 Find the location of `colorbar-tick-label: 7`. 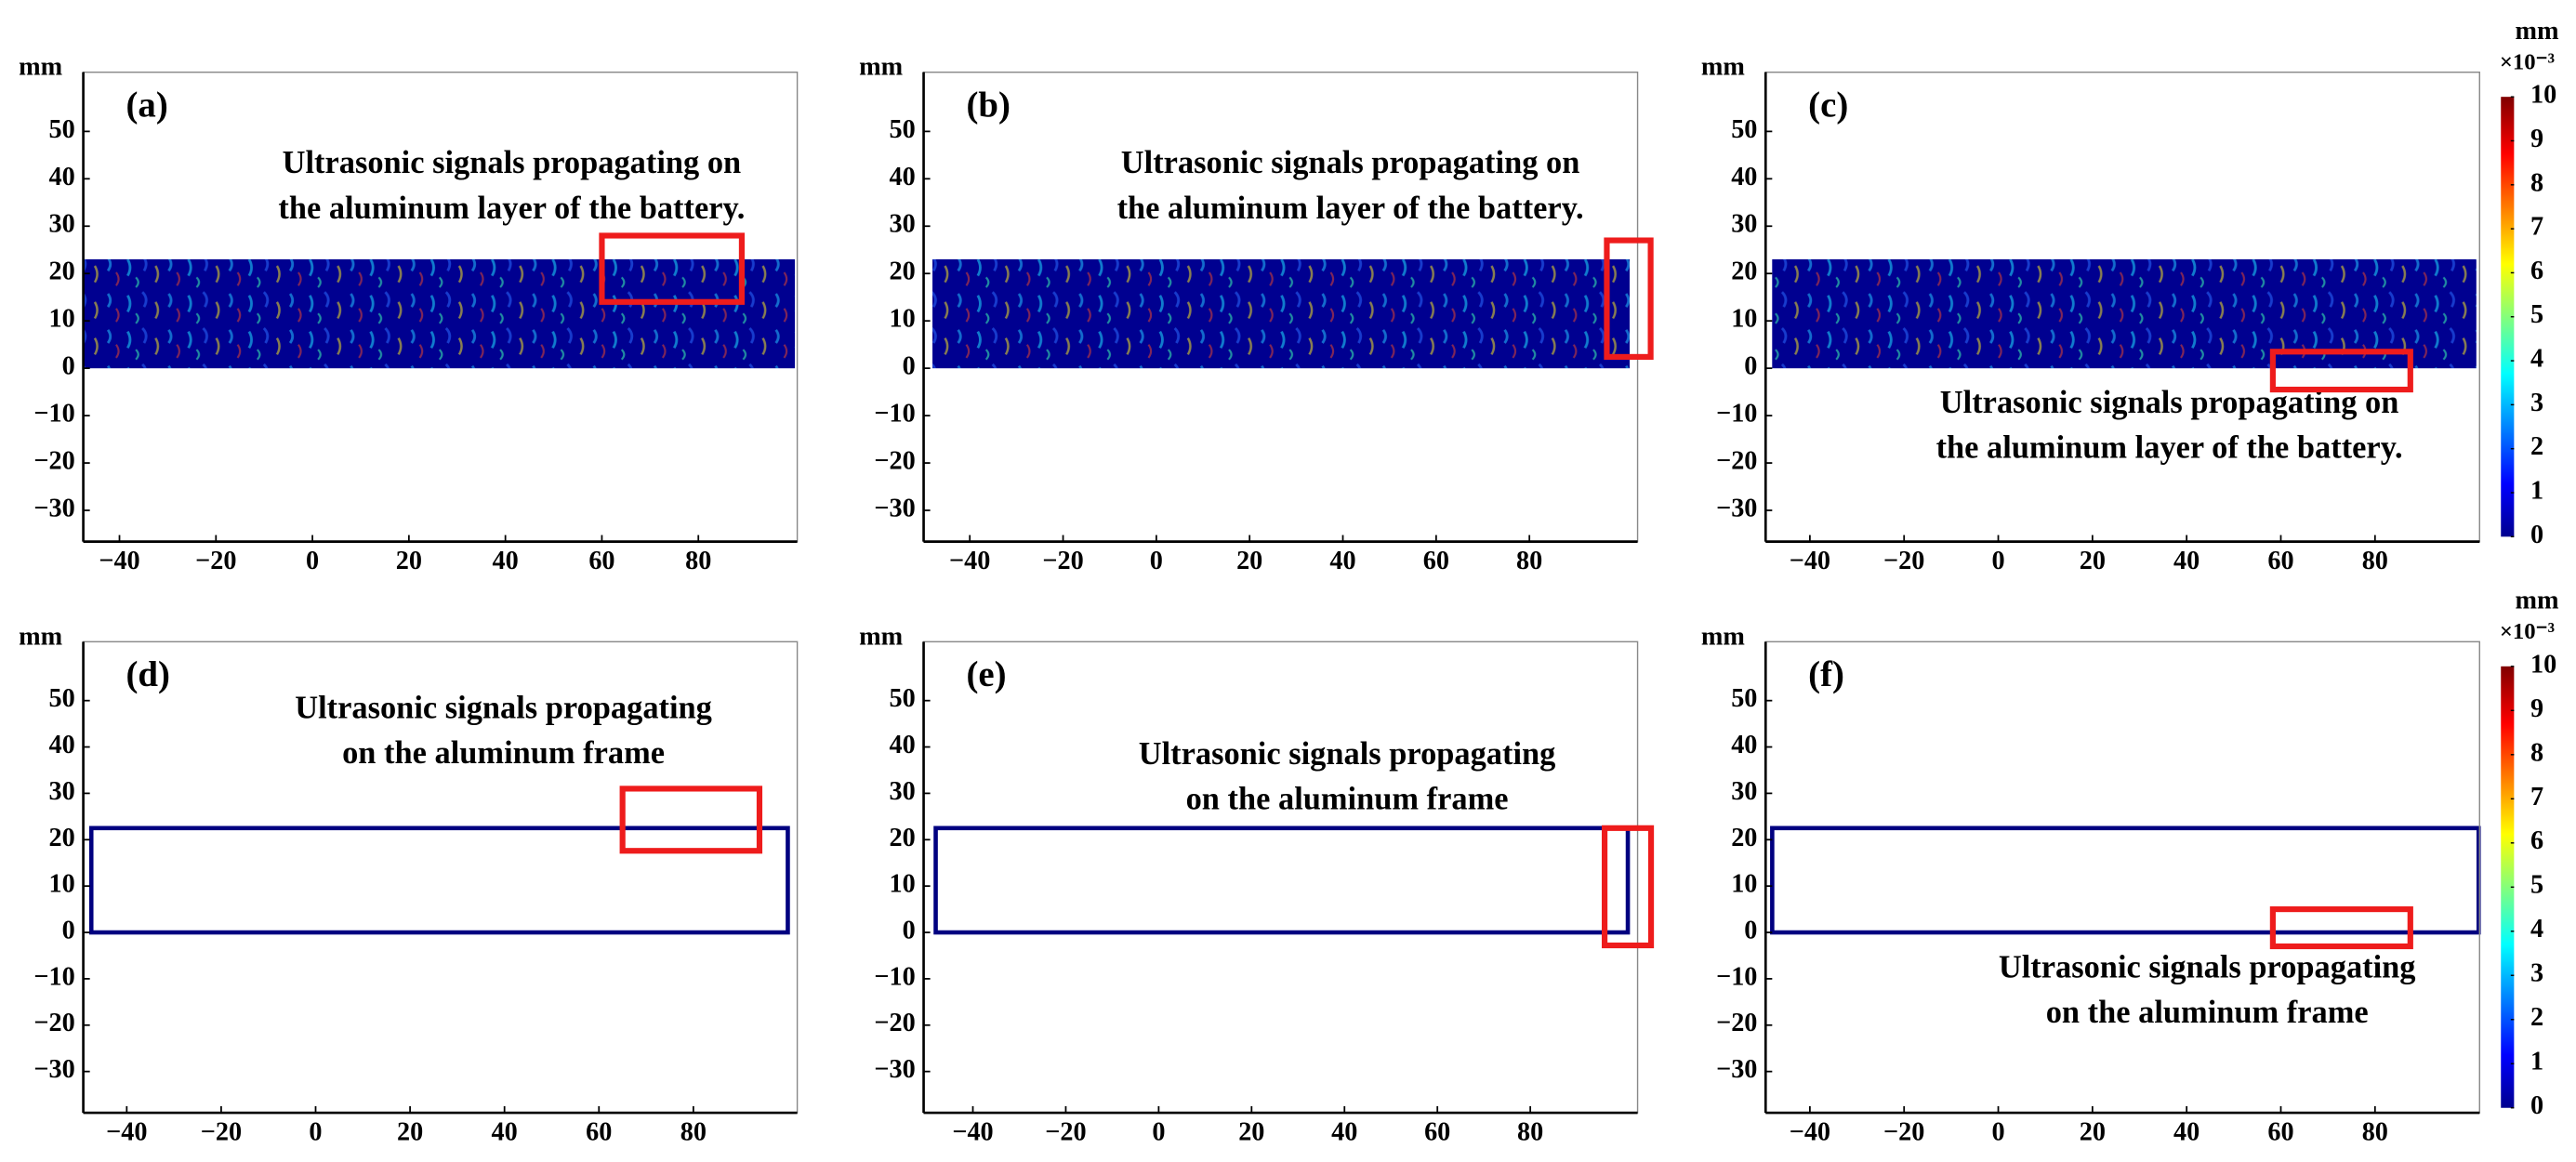

colorbar-tick-label: 7 is located at coordinates (2536, 227).